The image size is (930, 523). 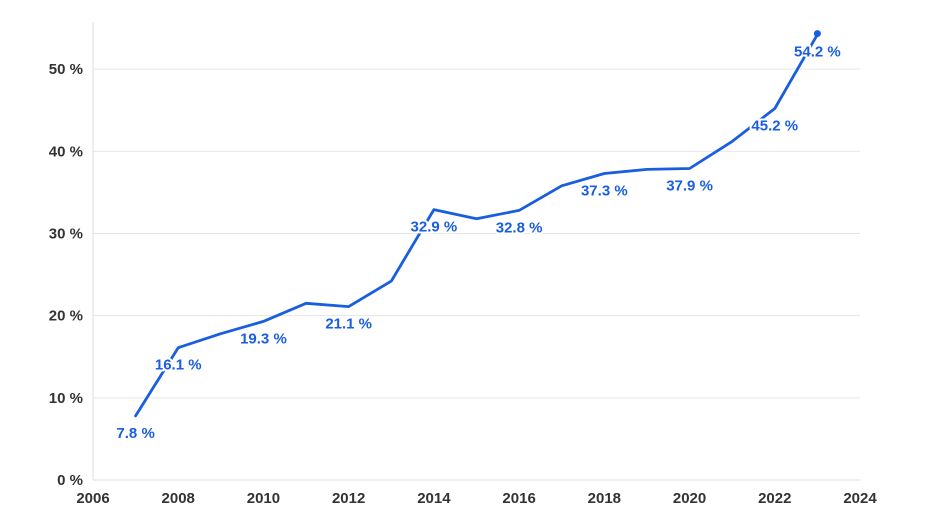 I want to click on data-label: 19.3 %, so click(x=263, y=338).